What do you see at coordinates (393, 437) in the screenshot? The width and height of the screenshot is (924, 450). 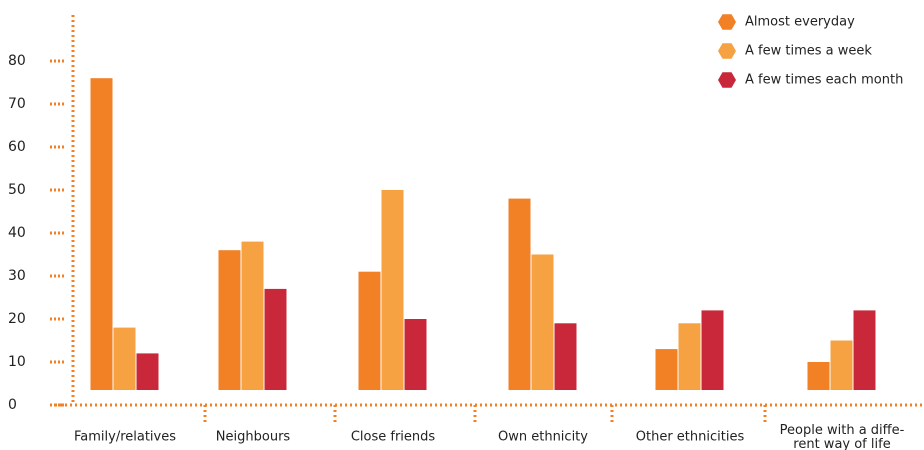 I see `x-tick-label: Close friends` at bounding box center [393, 437].